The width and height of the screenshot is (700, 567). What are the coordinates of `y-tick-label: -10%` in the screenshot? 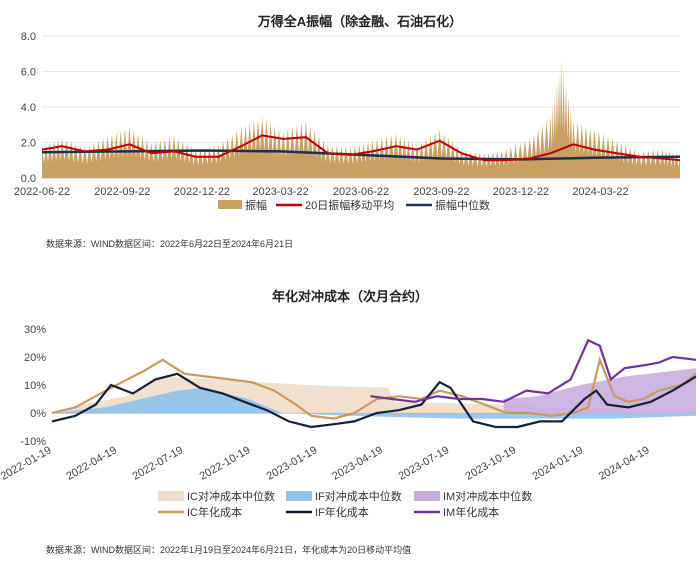 It's located at (33, 442).